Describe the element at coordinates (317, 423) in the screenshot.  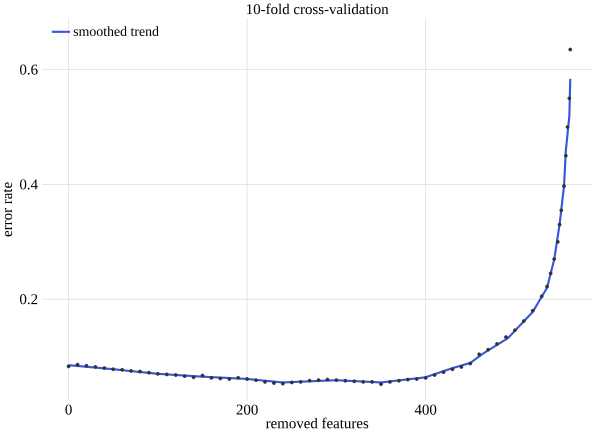
I see `x-axis-title: removed features` at that location.